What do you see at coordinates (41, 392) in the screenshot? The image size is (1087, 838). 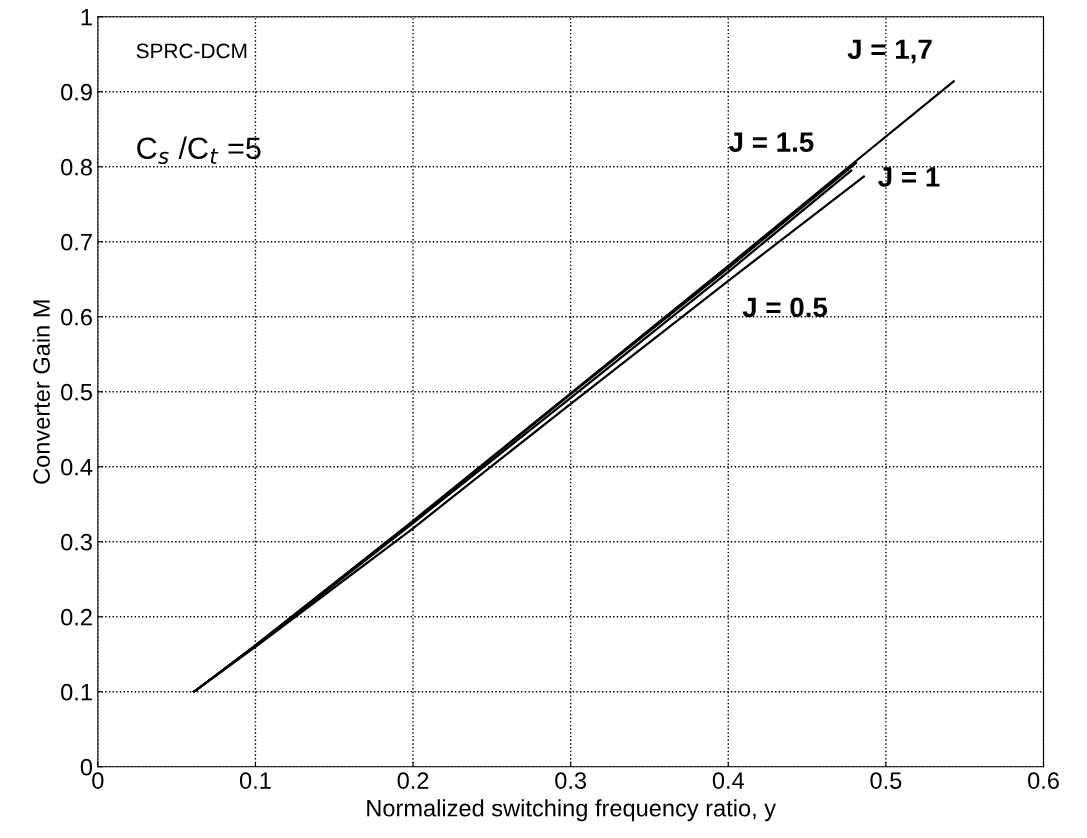 I see `y-axis-title: Converter Gain M` at bounding box center [41, 392].